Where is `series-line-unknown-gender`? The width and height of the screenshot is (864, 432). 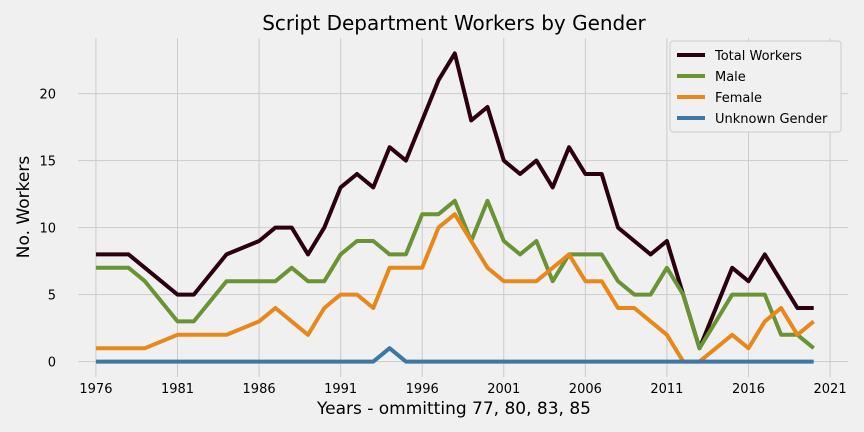
series-line-unknown-gender is located at coordinates (454, 355).